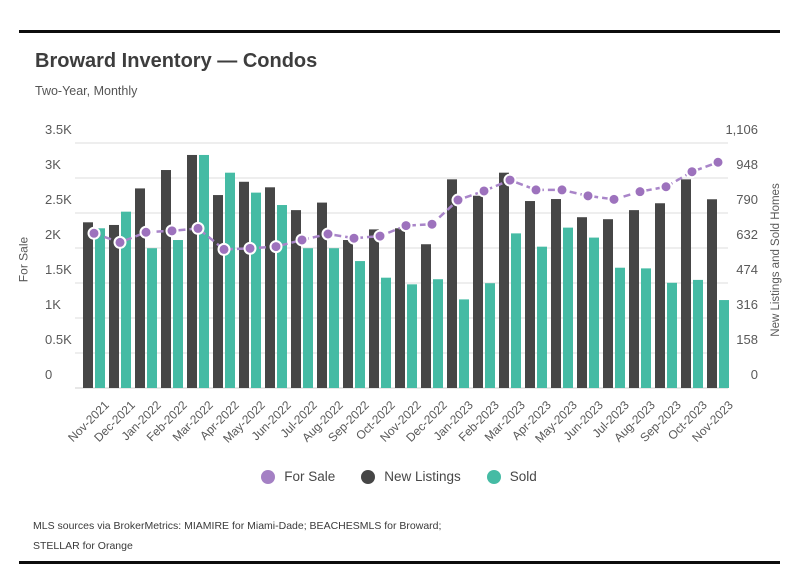 This screenshot has width=798, height=575. What do you see at coordinates (53, 304) in the screenshot?
I see `left-axis-tick: 1K` at bounding box center [53, 304].